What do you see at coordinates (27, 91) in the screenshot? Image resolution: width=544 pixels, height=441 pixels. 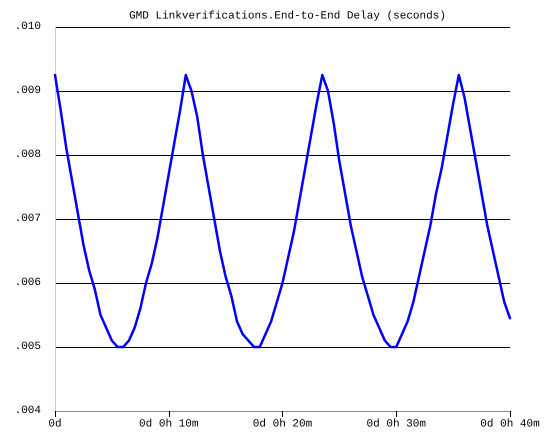 I see `y-tick-label: .009` at bounding box center [27, 91].